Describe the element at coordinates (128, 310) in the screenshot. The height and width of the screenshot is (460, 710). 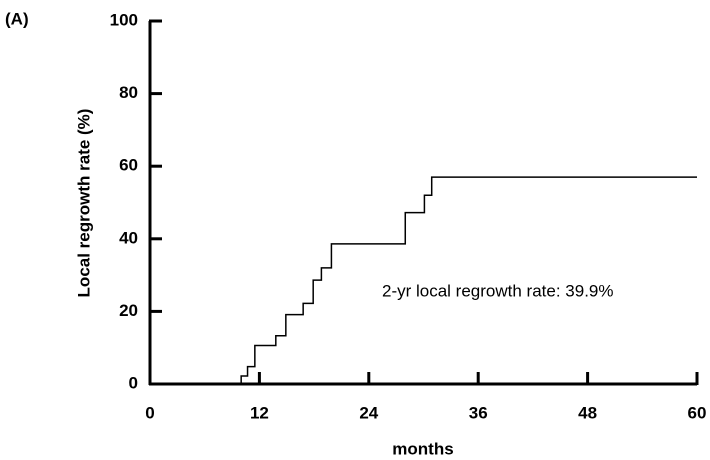
I see `y-tick-label: 20` at that location.